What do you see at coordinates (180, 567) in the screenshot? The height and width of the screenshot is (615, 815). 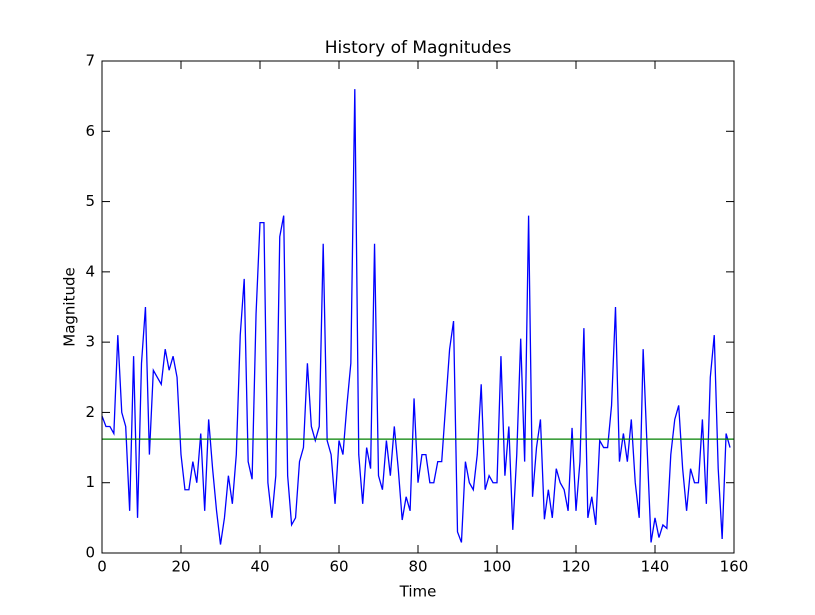 I see `x-tick-label: 20` at bounding box center [180, 567].